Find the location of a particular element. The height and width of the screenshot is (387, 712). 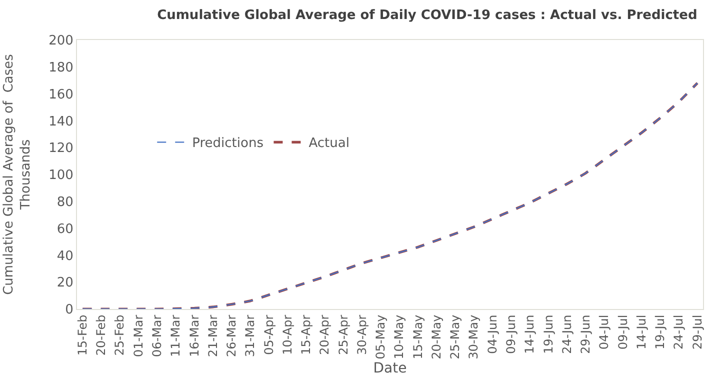

y-tick-label: 200 is located at coordinates (61, 41).